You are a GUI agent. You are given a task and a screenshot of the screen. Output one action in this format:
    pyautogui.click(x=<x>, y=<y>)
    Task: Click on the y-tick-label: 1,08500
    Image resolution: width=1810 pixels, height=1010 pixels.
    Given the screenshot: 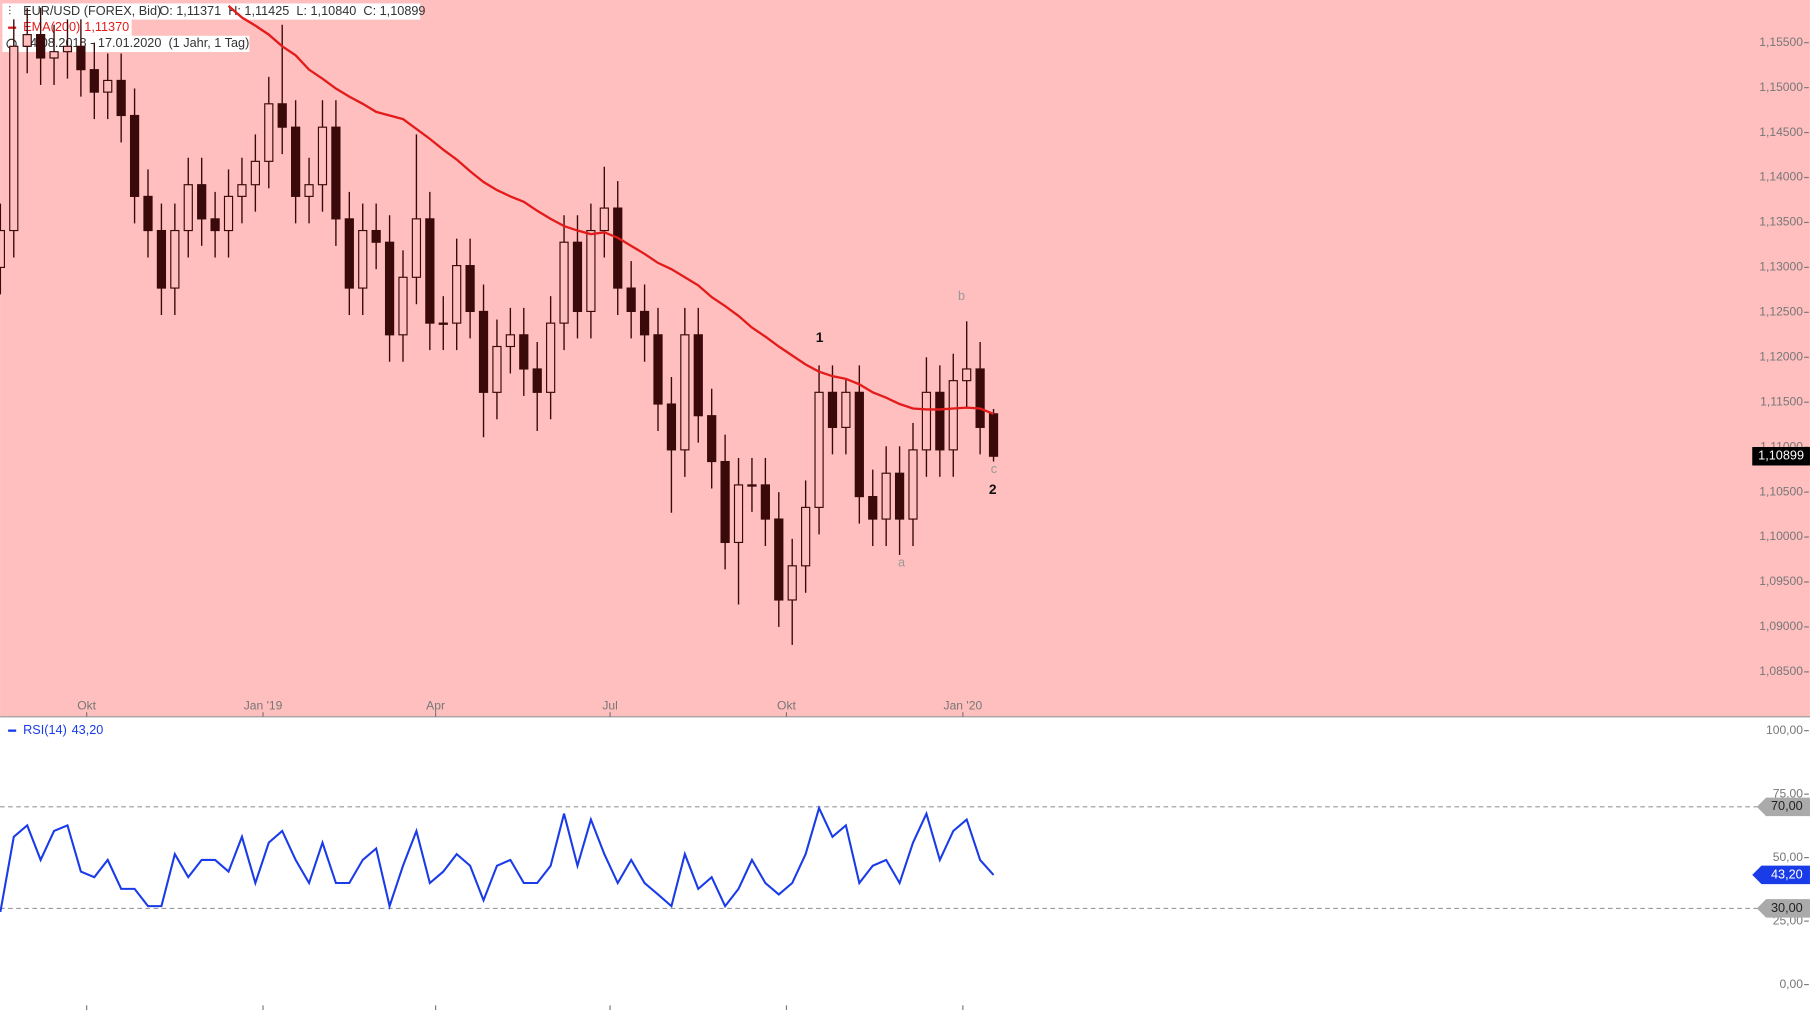 What is the action you would take?
    pyautogui.click(x=1781, y=671)
    